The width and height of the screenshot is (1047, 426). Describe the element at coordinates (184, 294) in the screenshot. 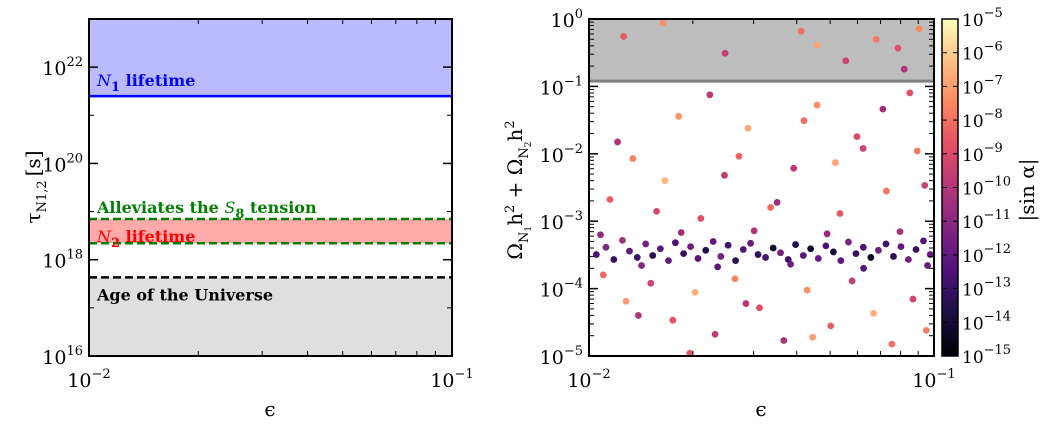

I see `band-age-of-the-universe-label: Age of the Universe` at that location.